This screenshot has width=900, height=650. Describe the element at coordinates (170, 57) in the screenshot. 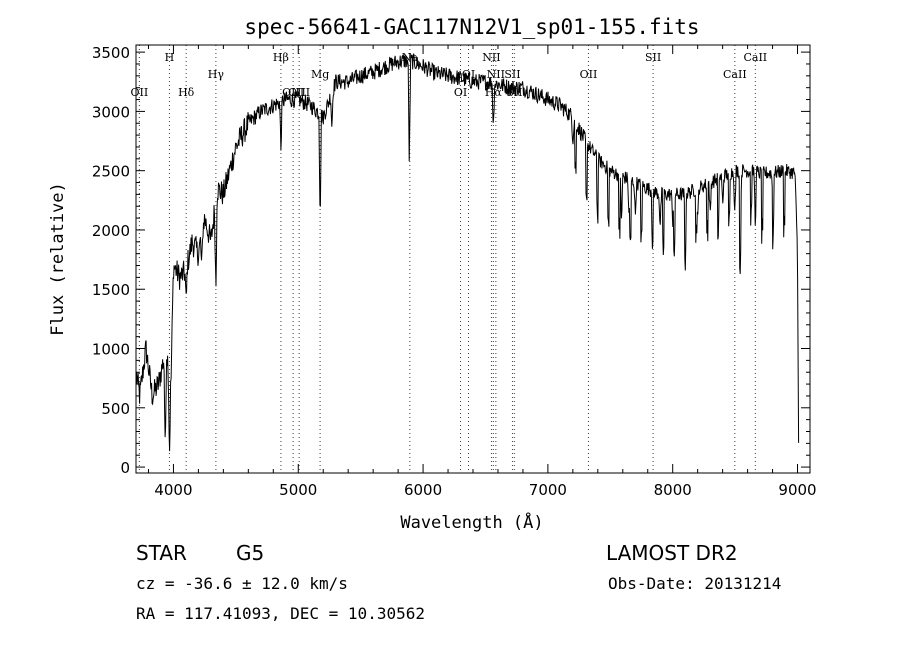

I see `line-marker-label: H` at that location.